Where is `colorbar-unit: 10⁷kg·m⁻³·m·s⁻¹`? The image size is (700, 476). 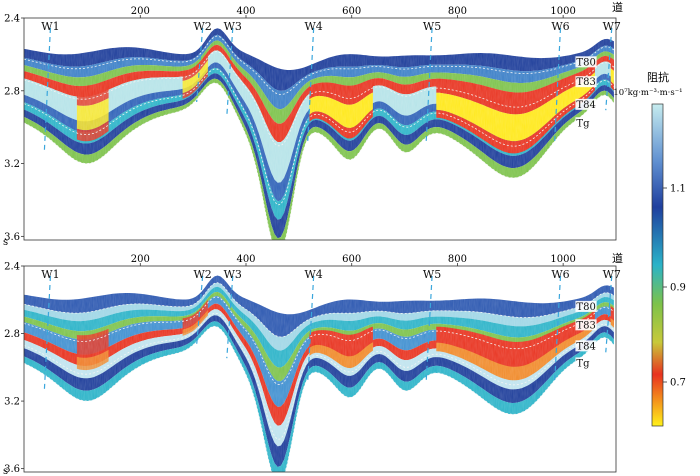
colorbar-unit: 10⁷kg·m⁻³·m·s⁻¹ is located at coordinates (647, 93).